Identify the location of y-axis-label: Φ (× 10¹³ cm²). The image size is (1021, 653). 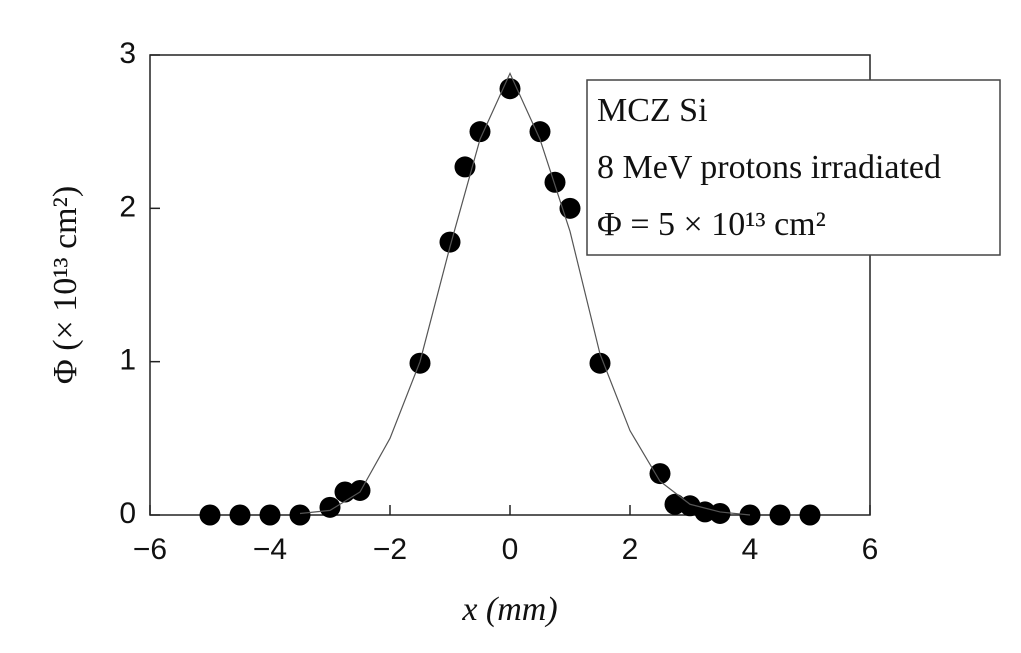
(65, 285).